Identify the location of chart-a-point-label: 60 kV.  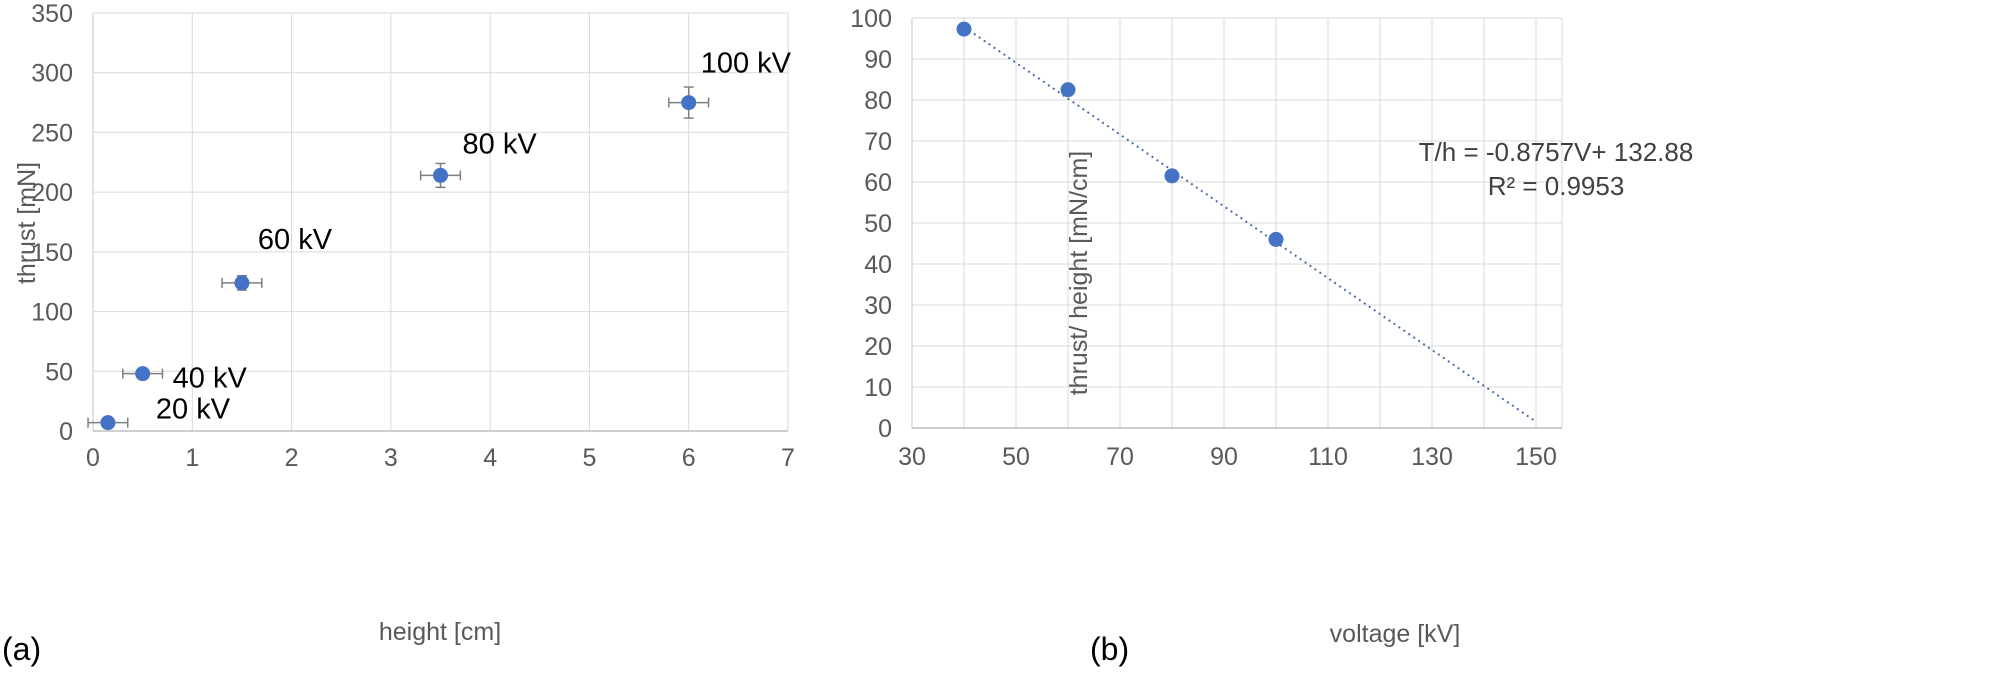
(295, 240).